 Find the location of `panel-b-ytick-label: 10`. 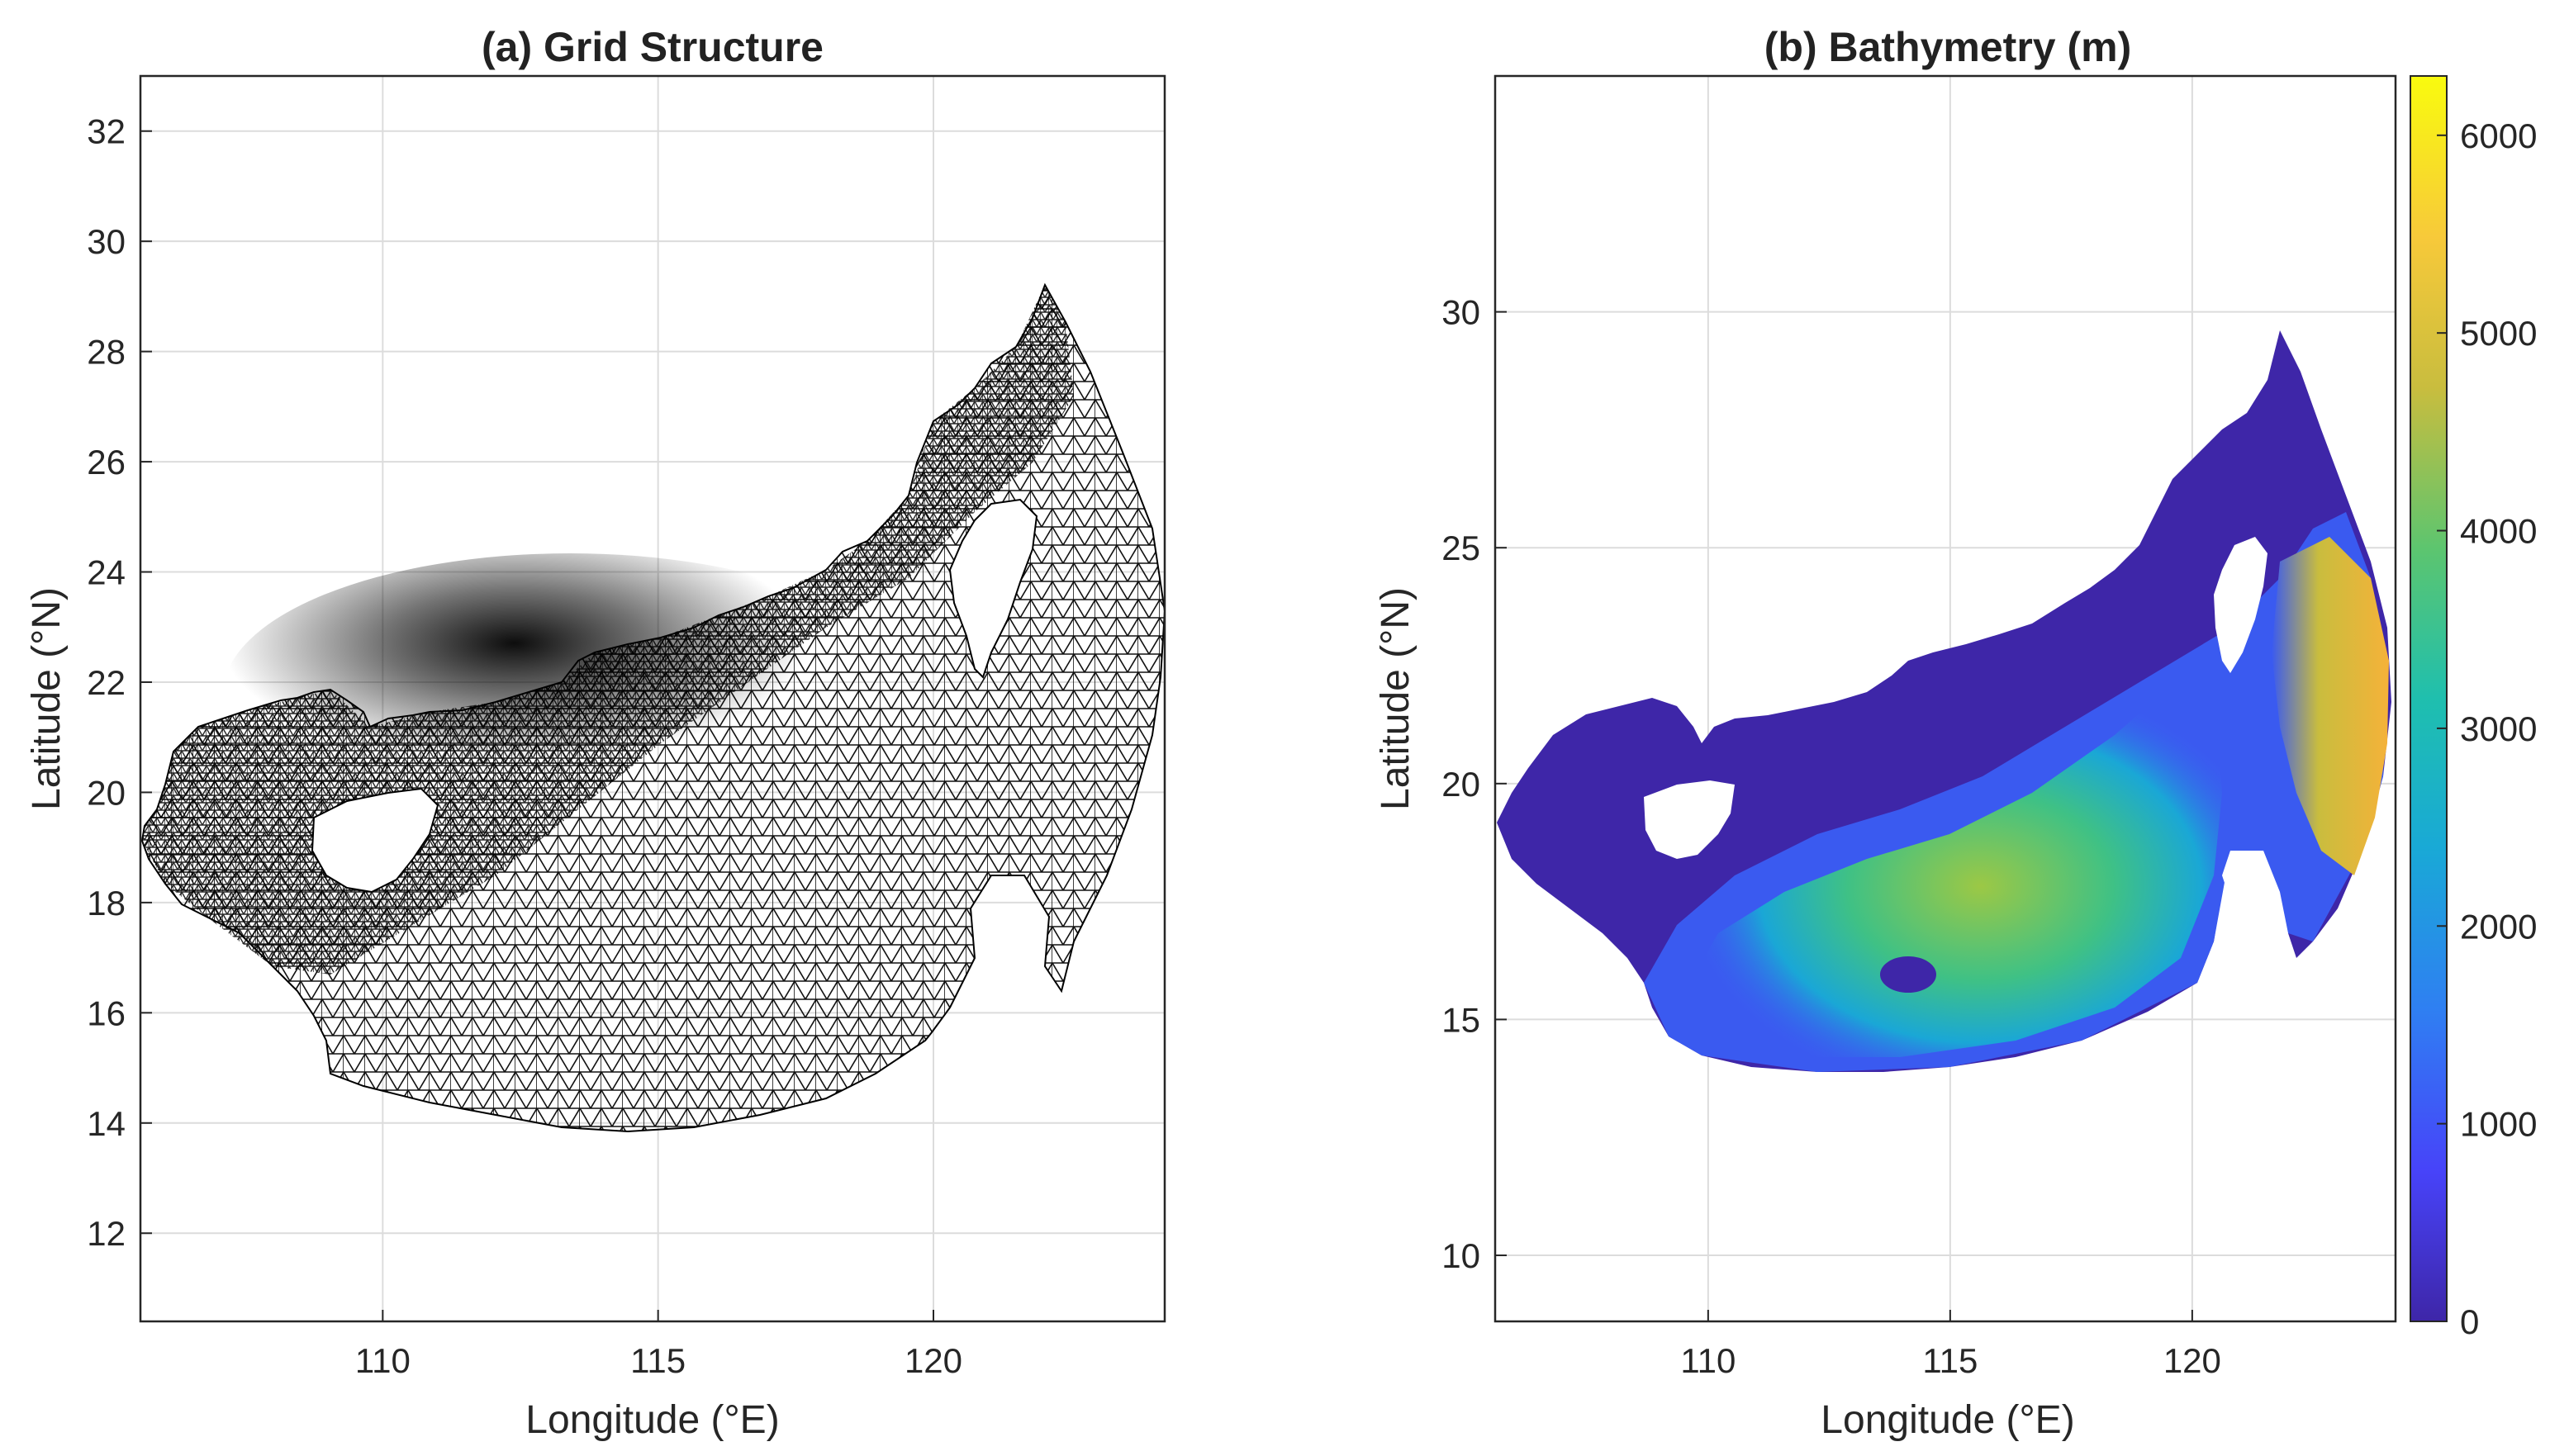

panel-b-ytick-label: 10 is located at coordinates (1461, 1255).